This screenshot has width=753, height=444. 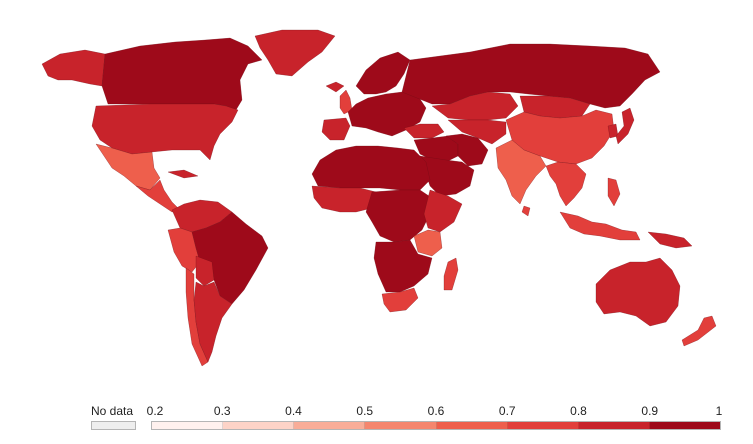 What do you see at coordinates (365, 411) in the screenshot?
I see `legend-tick-label: 0.5` at bounding box center [365, 411].